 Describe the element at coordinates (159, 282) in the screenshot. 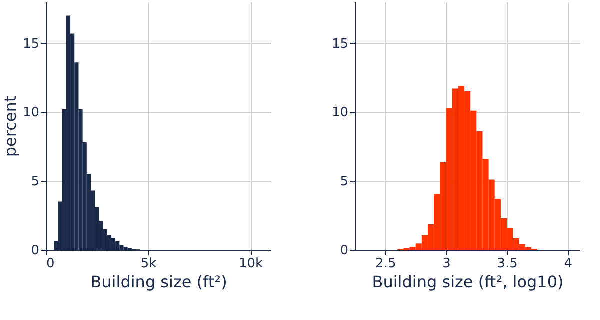

I see `x-axis-title: Building size (ft²)` at that location.